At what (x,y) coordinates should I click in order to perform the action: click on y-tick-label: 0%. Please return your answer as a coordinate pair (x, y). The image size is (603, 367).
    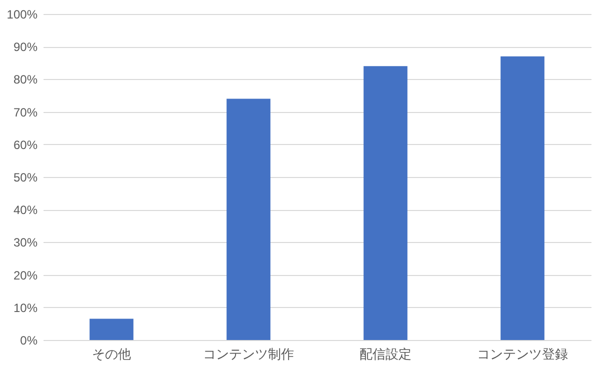
    Looking at the image, I should click on (29, 341).